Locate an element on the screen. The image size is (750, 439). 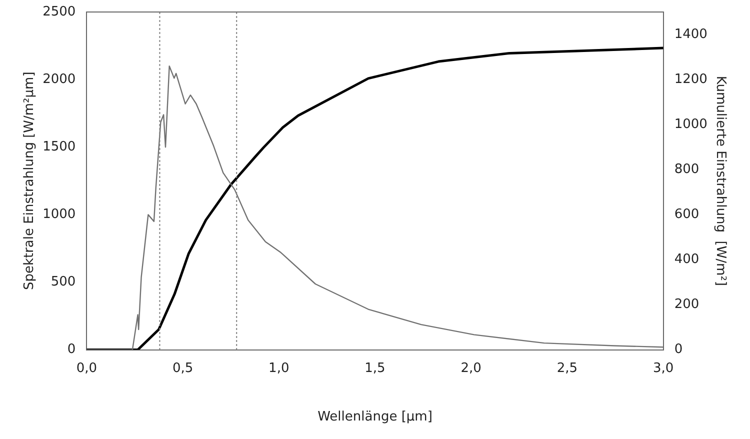
x-tick-label: 2,0 is located at coordinates (471, 368).